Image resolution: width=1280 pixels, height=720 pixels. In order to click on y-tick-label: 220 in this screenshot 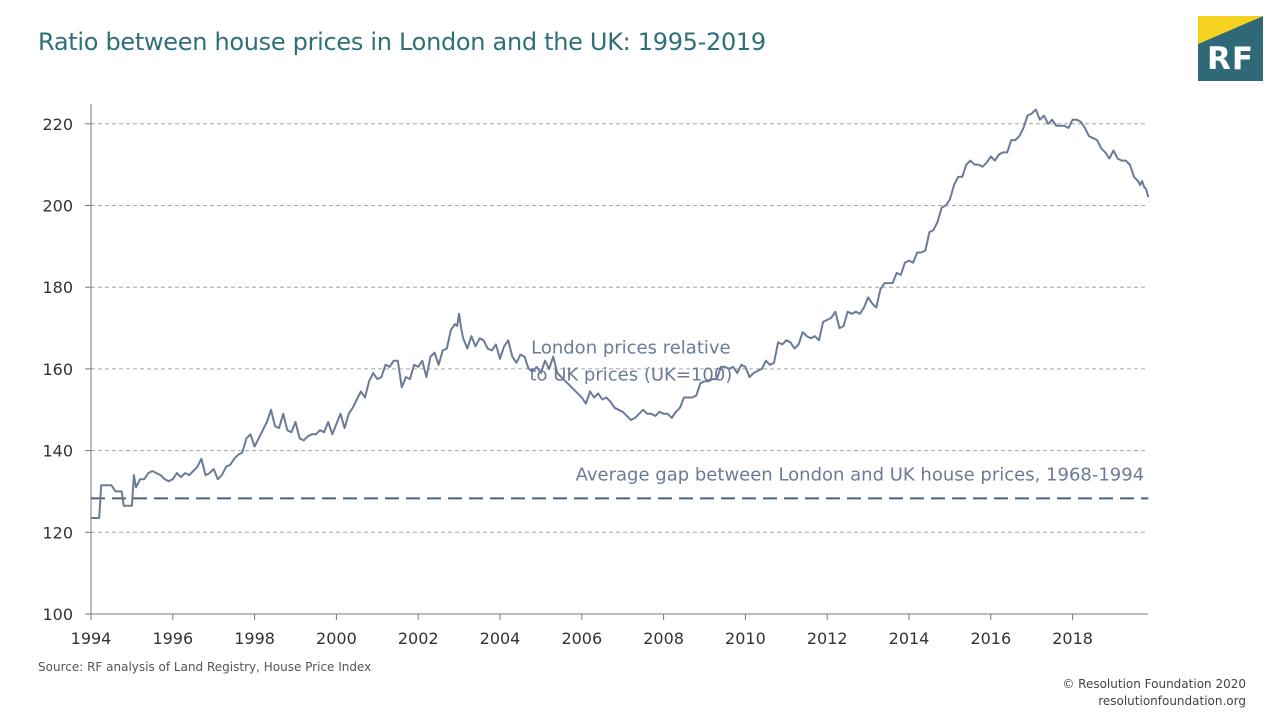, I will do `click(57, 124)`.